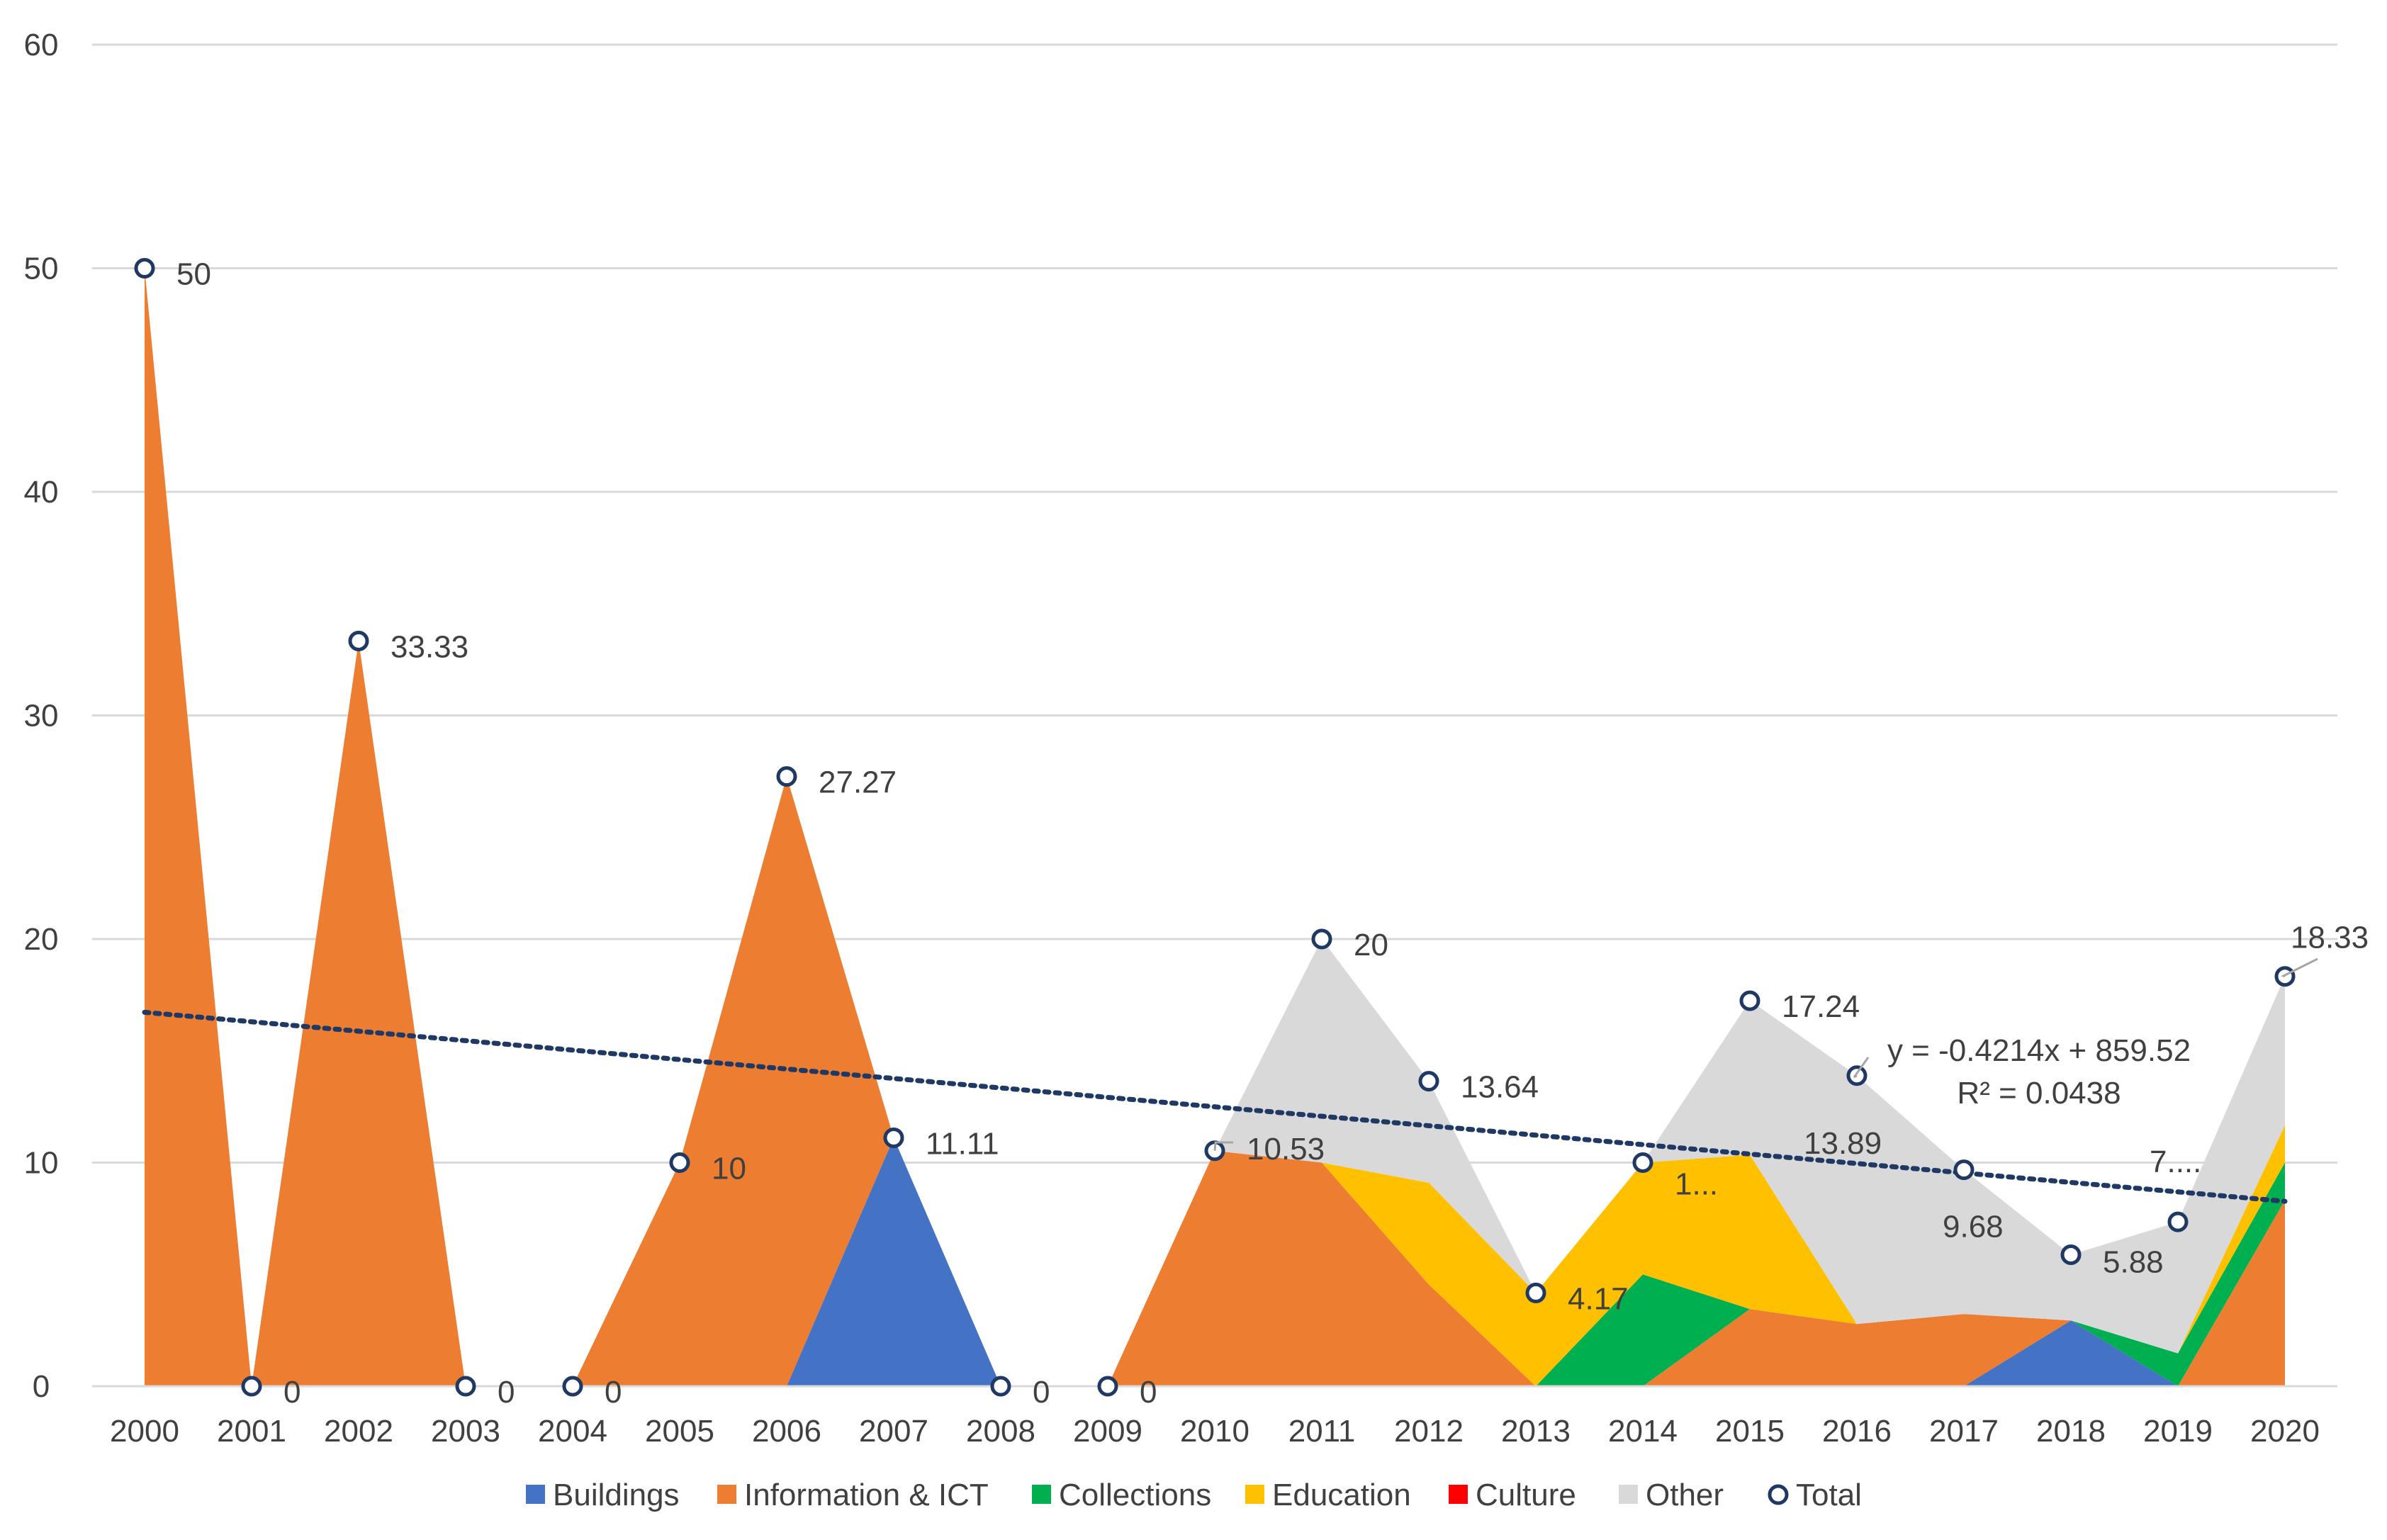 This screenshot has height=1540, width=2387. Describe the element at coordinates (894, 1431) in the screenshot. I see `x-tick-label: 2007` at that location.